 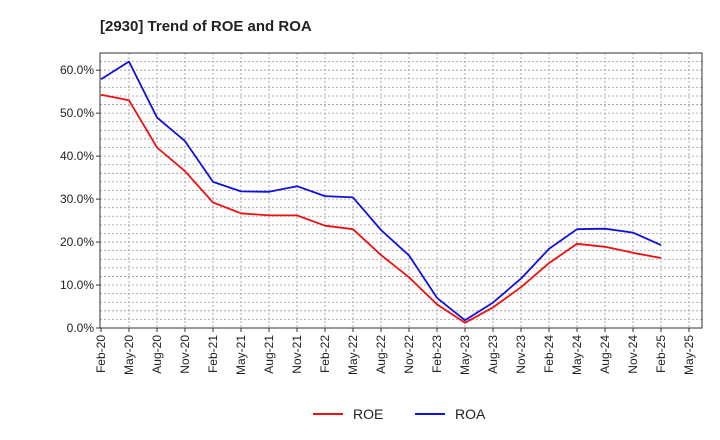 What do you see at coordinates (101, 354) in the screenshot?
I see `x-tick-label: Feb-20` at bounding box center [101, 354].